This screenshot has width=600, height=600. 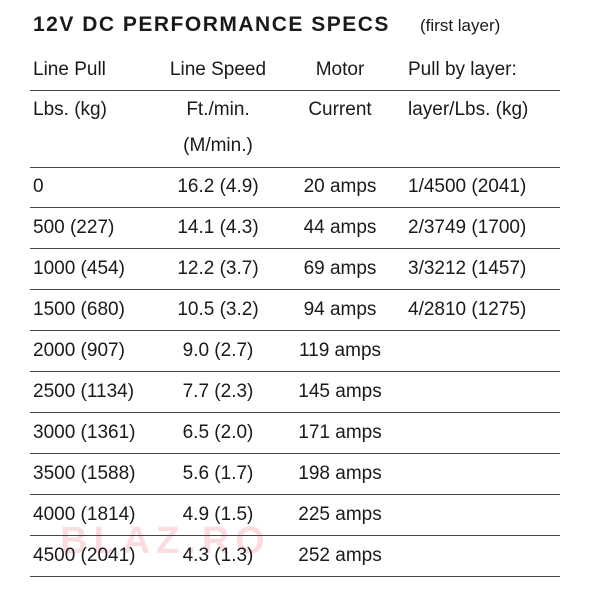 I want to click on cell: 252 amps, so click(x=340, y=555).